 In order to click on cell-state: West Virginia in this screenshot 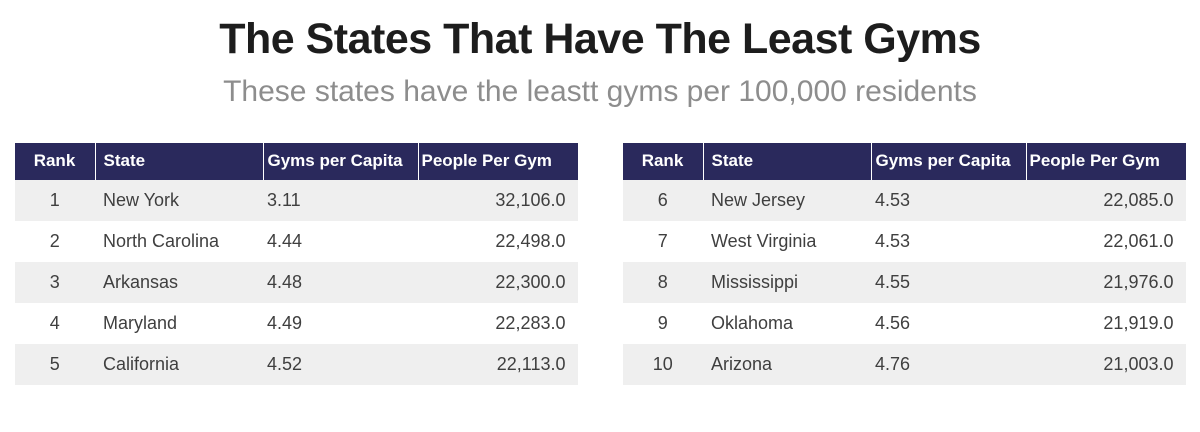, I will do `click(764, 240)`.